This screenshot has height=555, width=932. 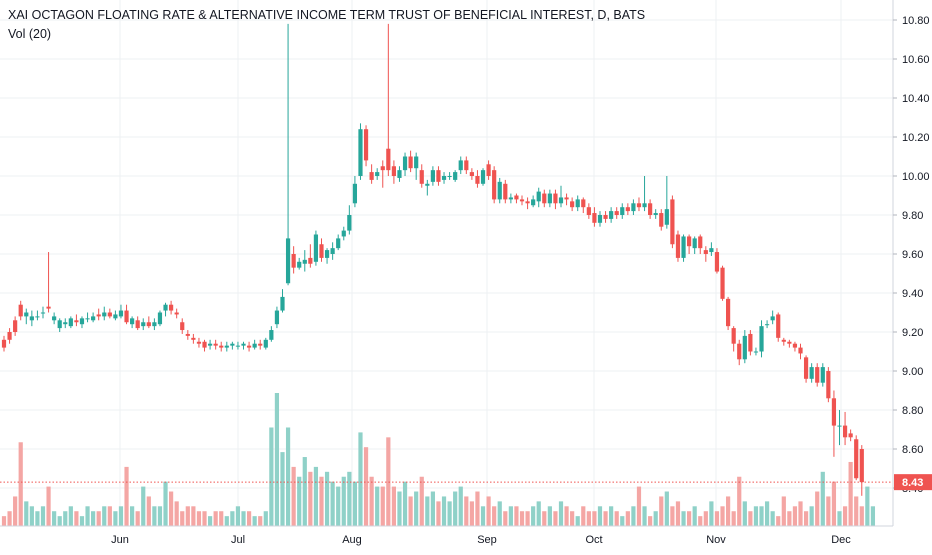 I want to click on time-tick-label: Dec, so click(x=841, y=540).